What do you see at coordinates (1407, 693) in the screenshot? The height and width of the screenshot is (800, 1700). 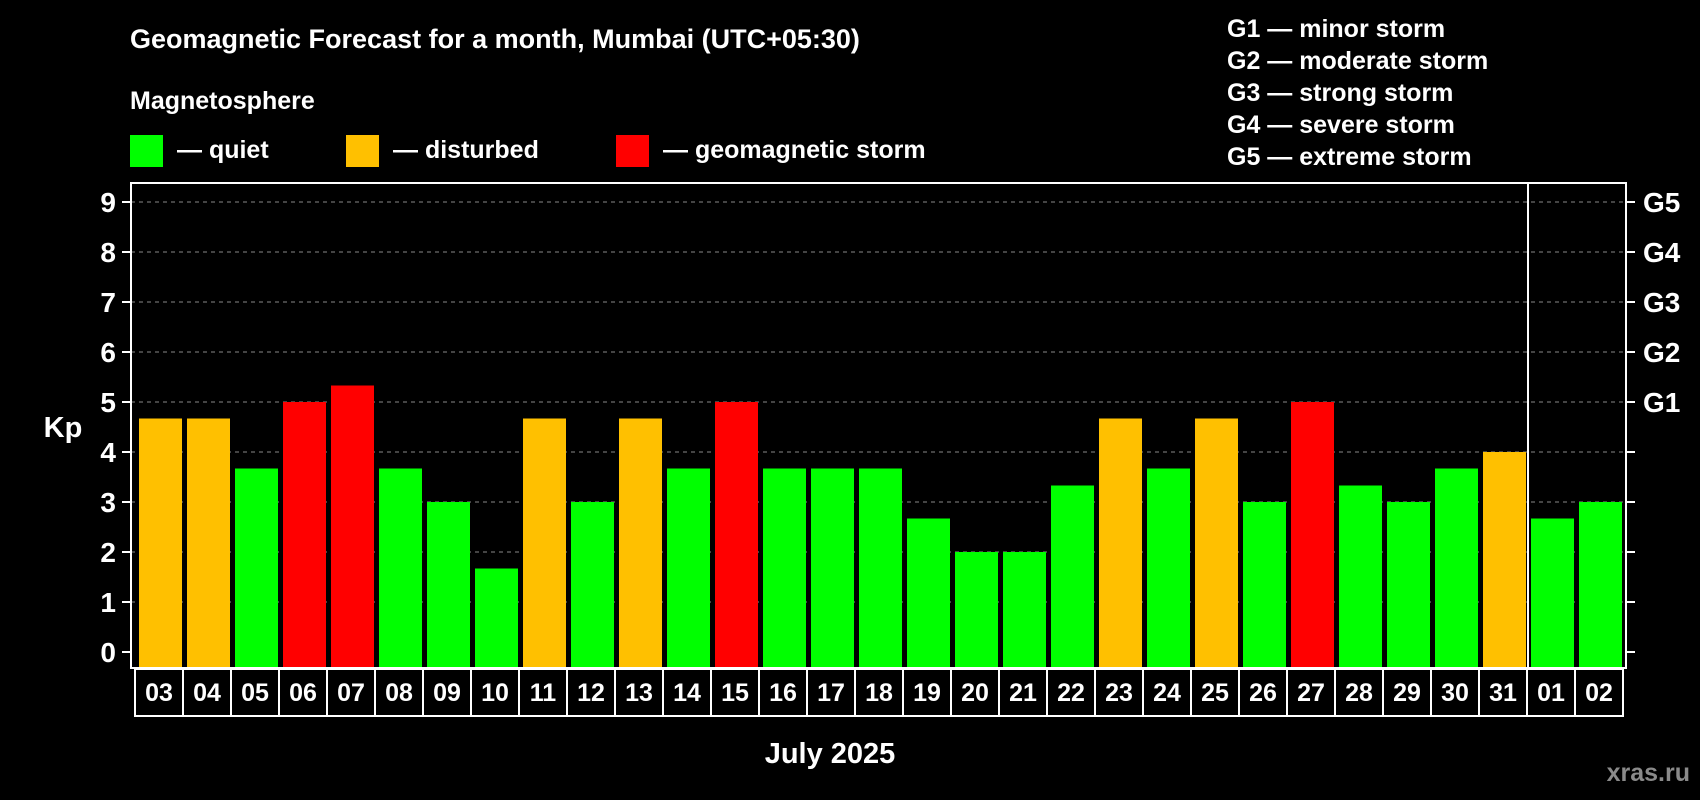 I see `x-tick-label: 29` at bounding box center [1407, 693].